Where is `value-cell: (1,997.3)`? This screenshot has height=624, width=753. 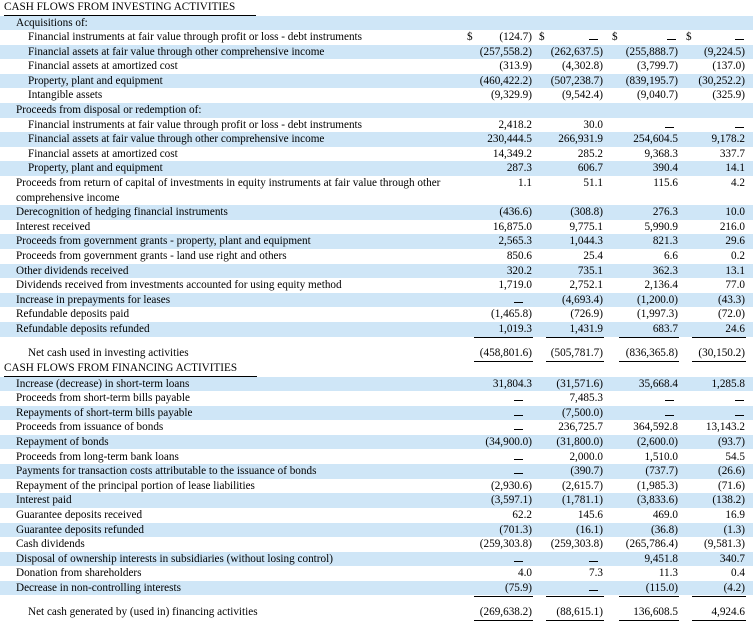 value-cell: (1,997.3) is located at coordinates (657, 314).